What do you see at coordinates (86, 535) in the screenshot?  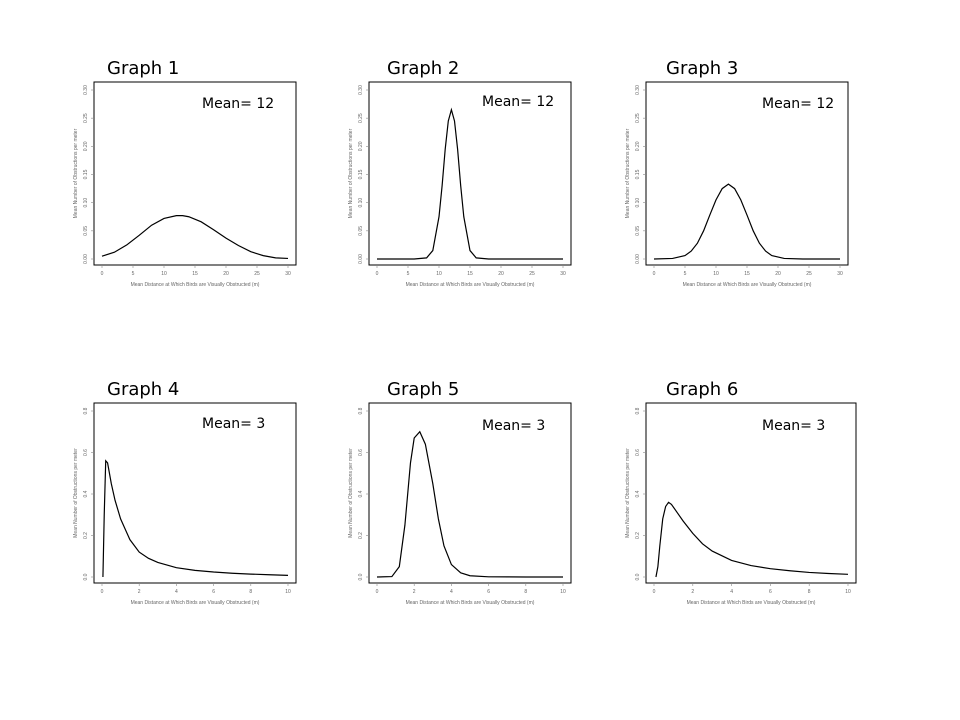 I see `y-tick-label: 0.2` at bounding box center [86, 535].